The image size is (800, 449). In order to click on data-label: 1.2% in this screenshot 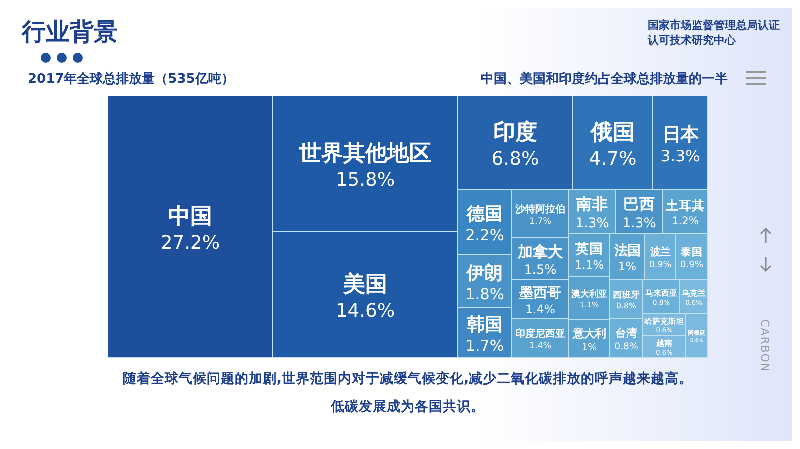, I will do `click(685, 221)`.